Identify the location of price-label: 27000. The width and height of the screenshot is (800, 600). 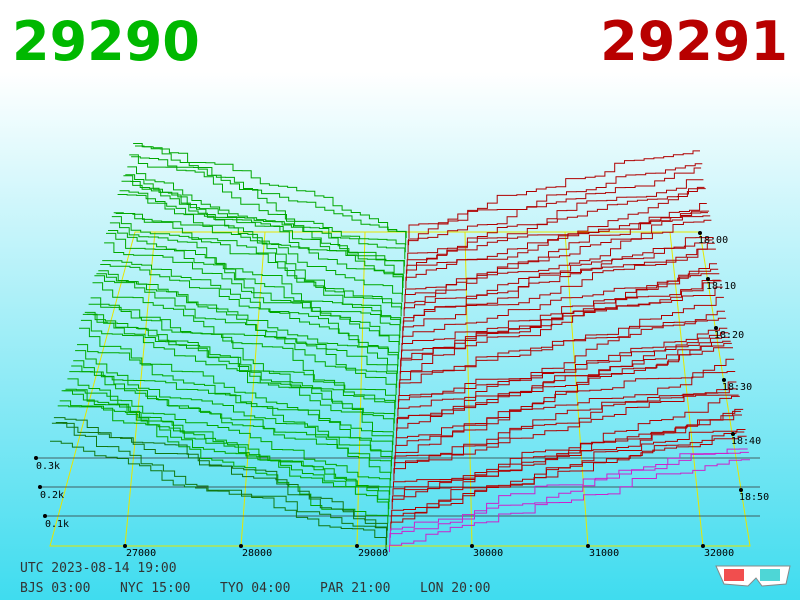
(141, 553).